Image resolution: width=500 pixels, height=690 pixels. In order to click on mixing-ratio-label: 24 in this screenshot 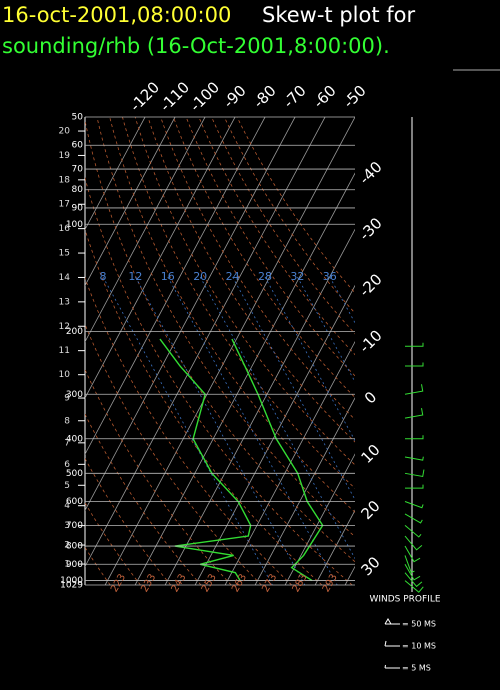, I will do `click(233, 276)`.